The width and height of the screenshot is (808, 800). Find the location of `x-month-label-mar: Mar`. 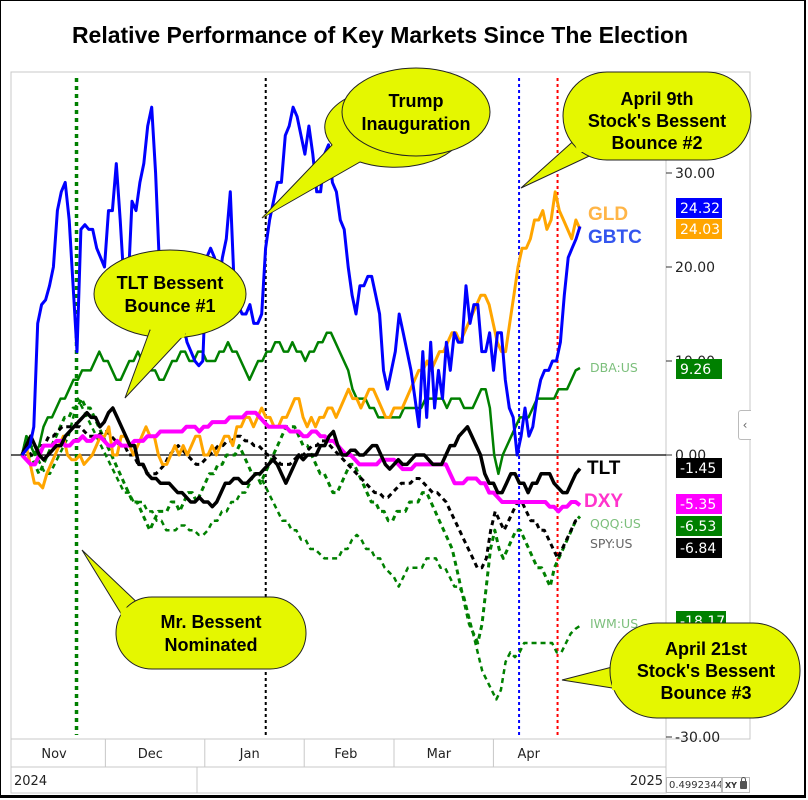

x-month-label-mar: Mar is located at coordinates (439, 754).